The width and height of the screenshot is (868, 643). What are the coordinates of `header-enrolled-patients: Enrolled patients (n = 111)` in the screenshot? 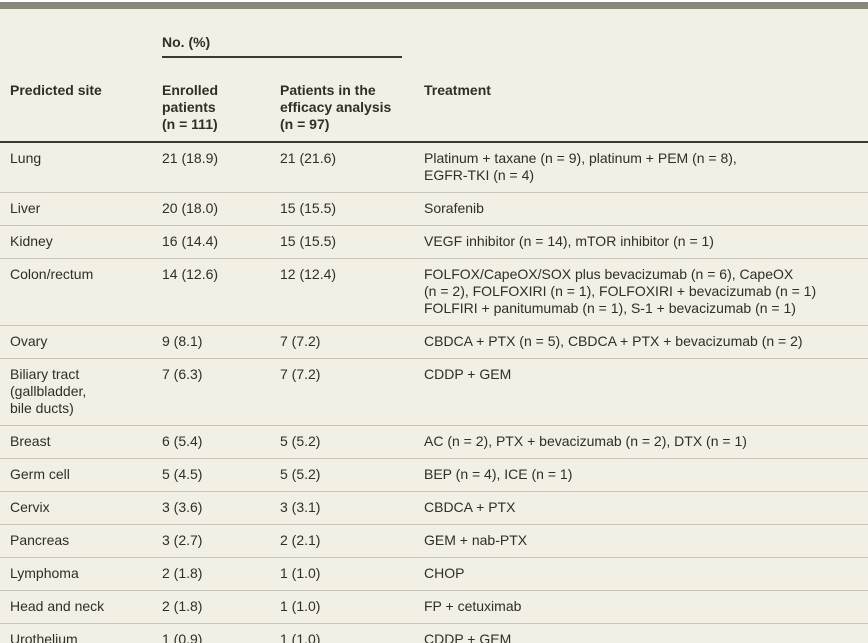 It's located at (221, 109).